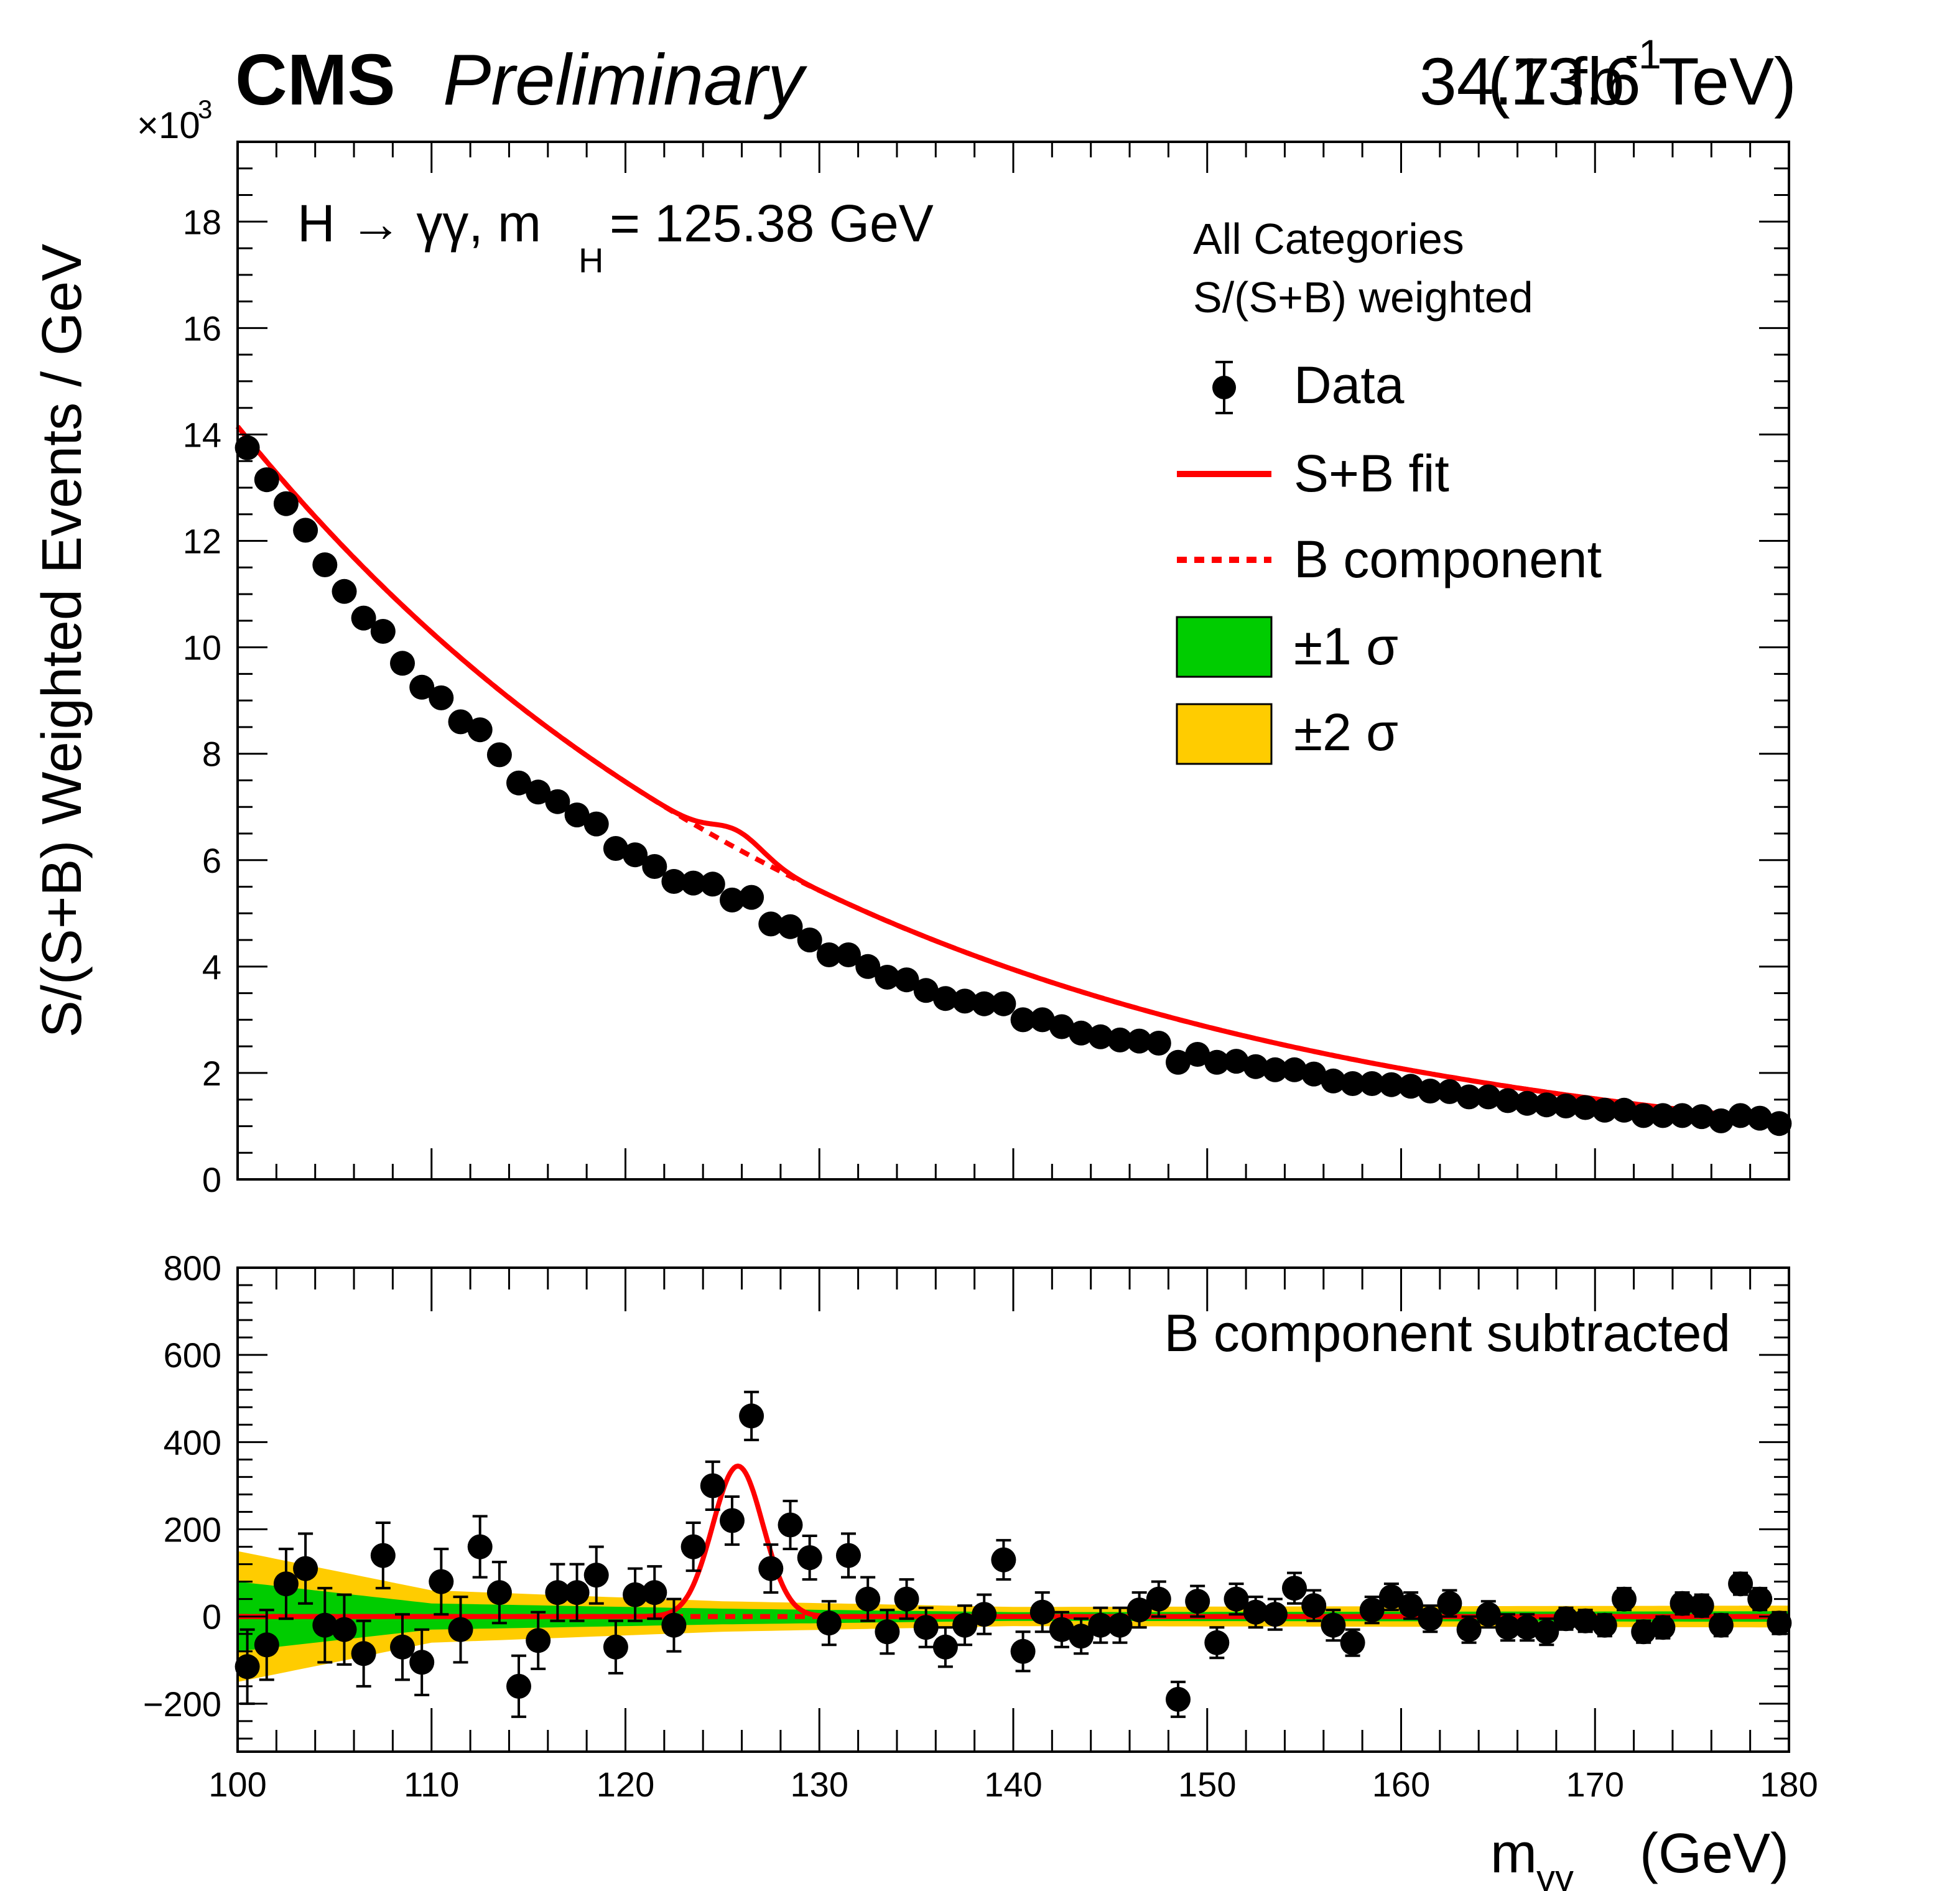  I want to click on legend-label-band1: ±1 σ, so click(1346, 646).